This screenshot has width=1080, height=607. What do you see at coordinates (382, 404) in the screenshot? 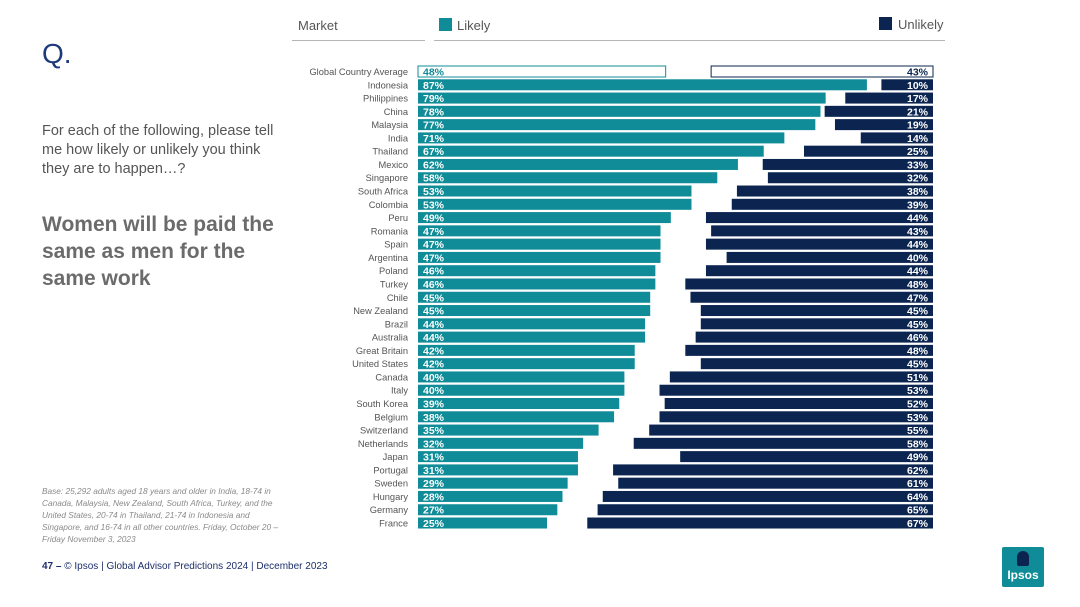
I see `category-label-south-korea: South Korea` at bounding box center [382, 404].